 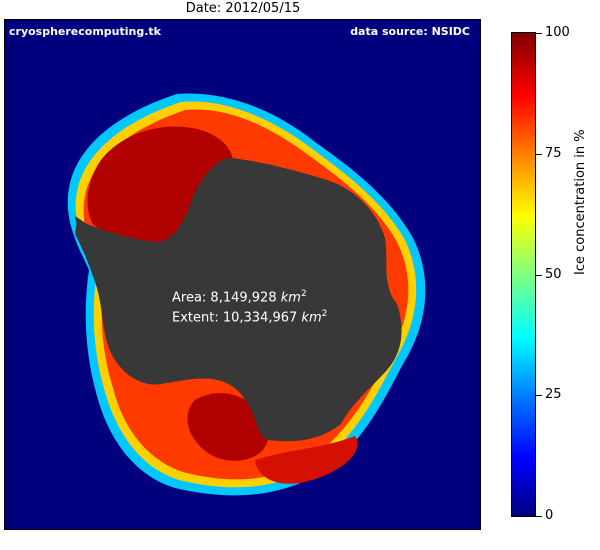 What do you see at coordinates (237, 318) in the screenshot?
I see `extent-text: Extent: 10,334,967` at bounding box center [237, 318].